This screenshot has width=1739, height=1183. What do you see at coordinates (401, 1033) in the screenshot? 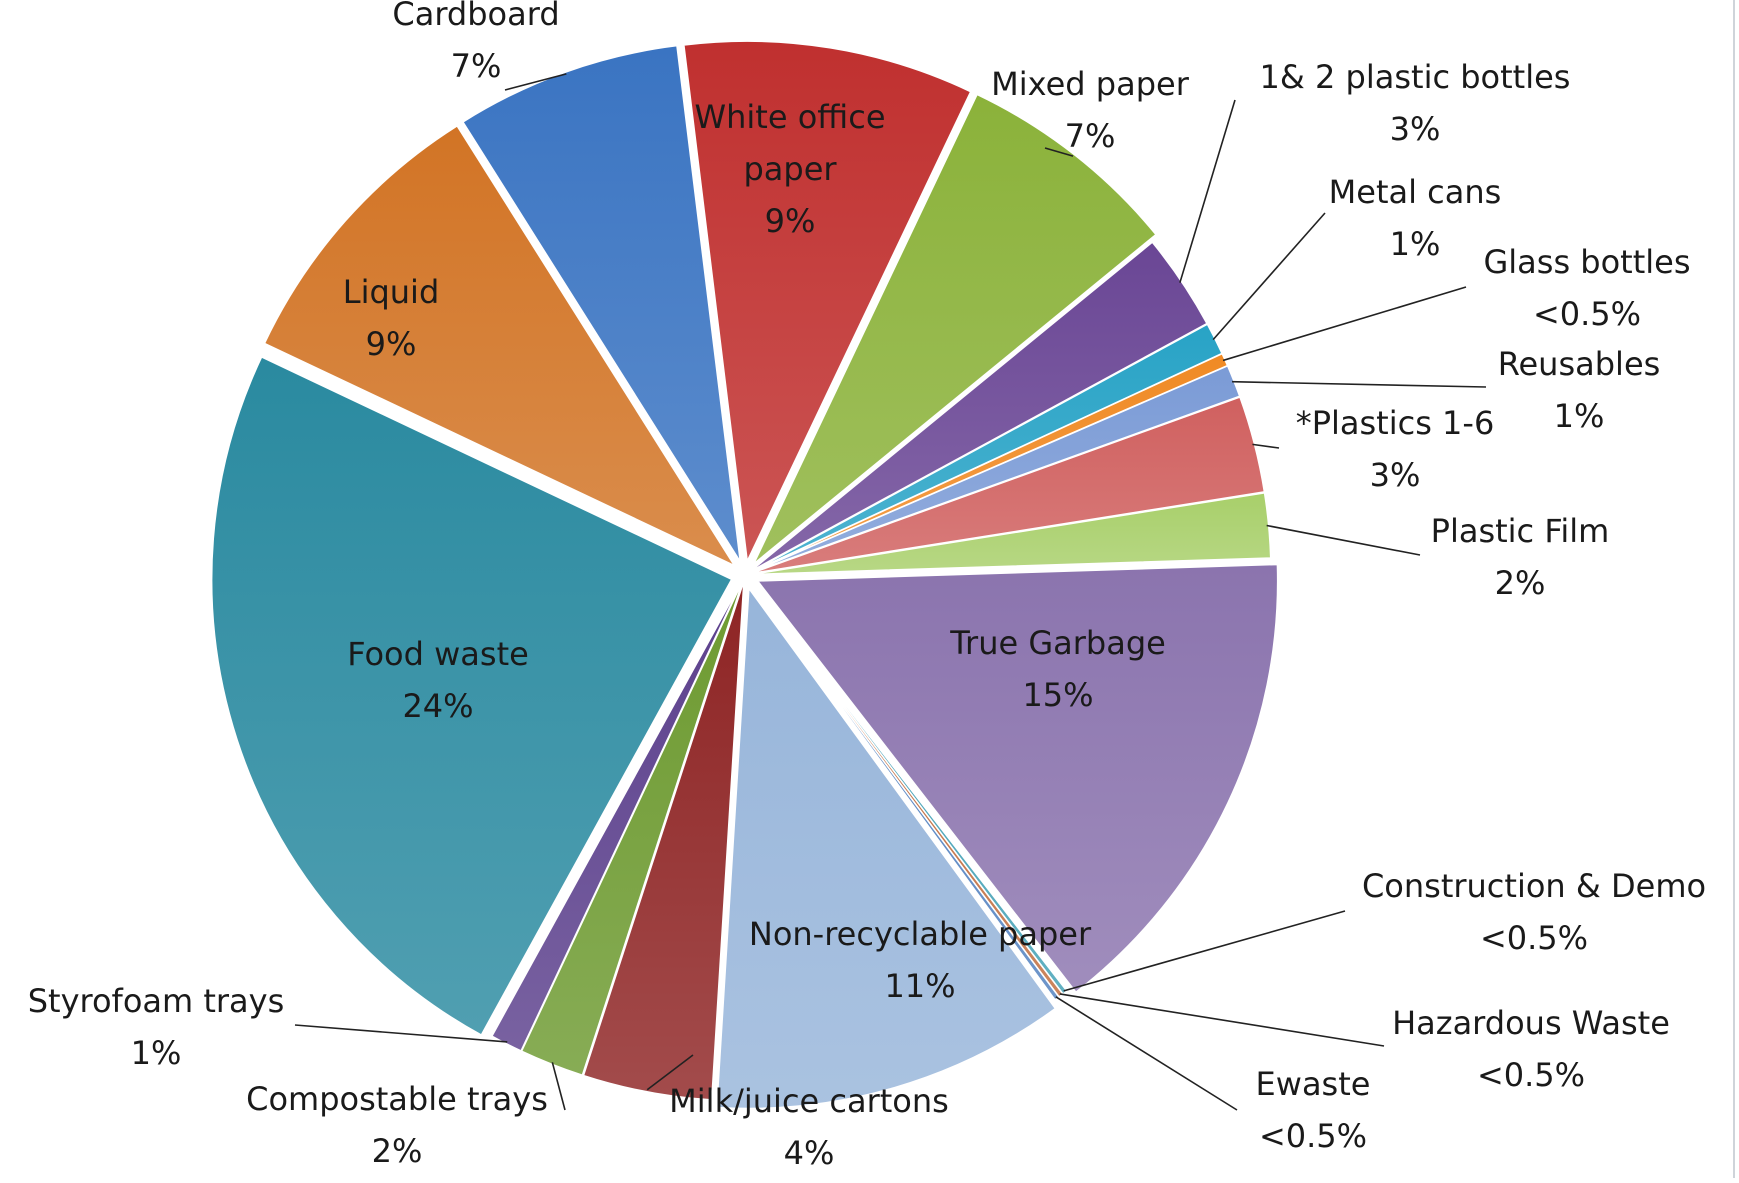
I see `leader-line-styrofoam-trays` at bounding box center [401, 1033].